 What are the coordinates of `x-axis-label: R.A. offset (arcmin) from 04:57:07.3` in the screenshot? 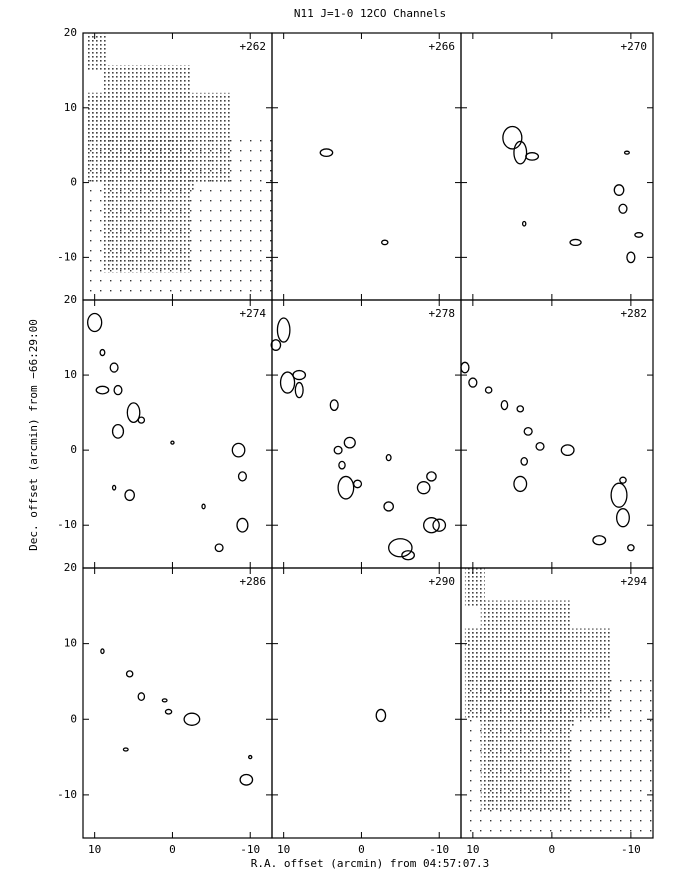 It's located at (370, 863).